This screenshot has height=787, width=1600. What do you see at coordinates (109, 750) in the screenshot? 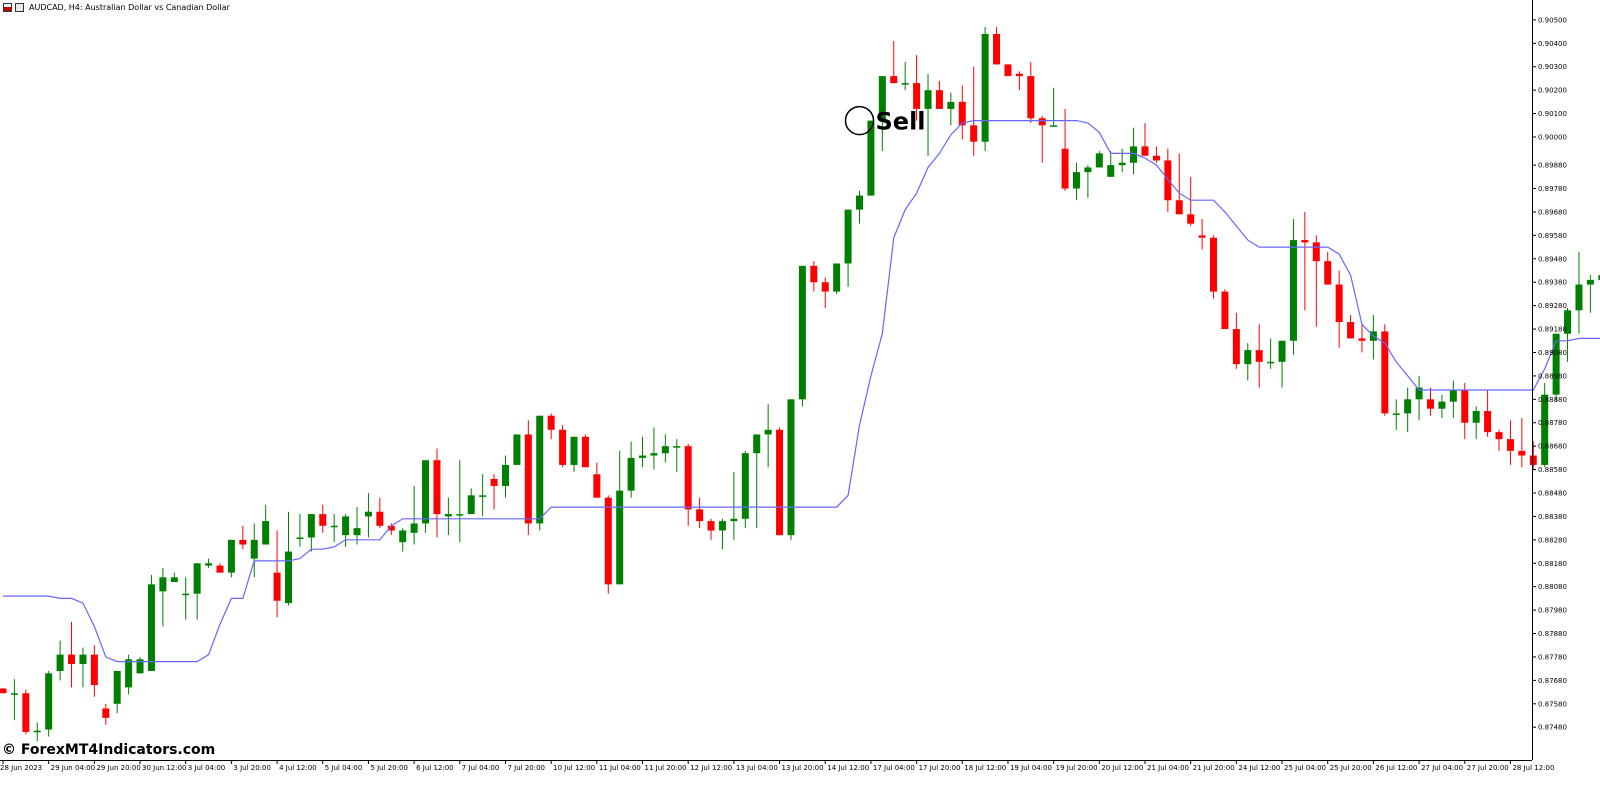
I see `watermark: © ForexMT4Indicators.com` at bounding box center [109, 750].